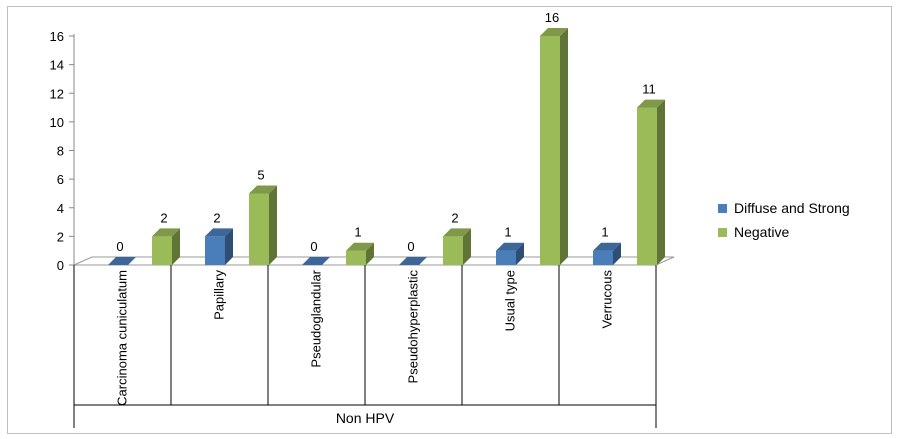 The height and width of the screenshot is (439, 897). What do you see at coordinates (649, 89) in the screenshot?
I see `data-label: 11` at bounding box center [649, 89].